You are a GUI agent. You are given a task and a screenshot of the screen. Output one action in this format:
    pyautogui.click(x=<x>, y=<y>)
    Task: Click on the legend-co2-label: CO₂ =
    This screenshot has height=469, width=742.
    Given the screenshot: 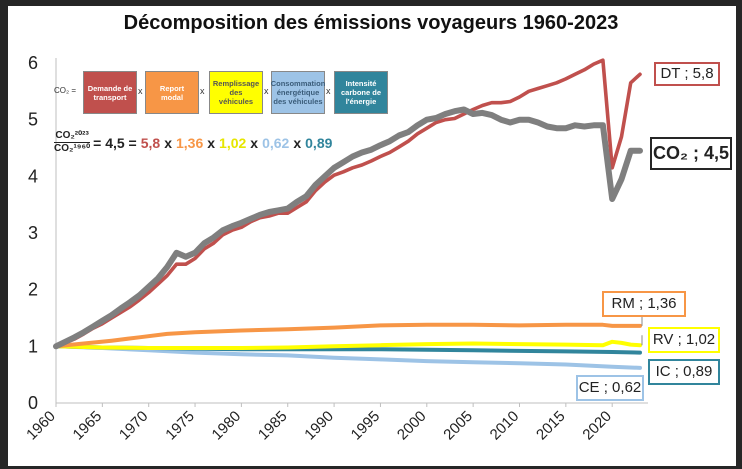 What is the action you would take?
    pyautogui.click(x=65, y=90)
    